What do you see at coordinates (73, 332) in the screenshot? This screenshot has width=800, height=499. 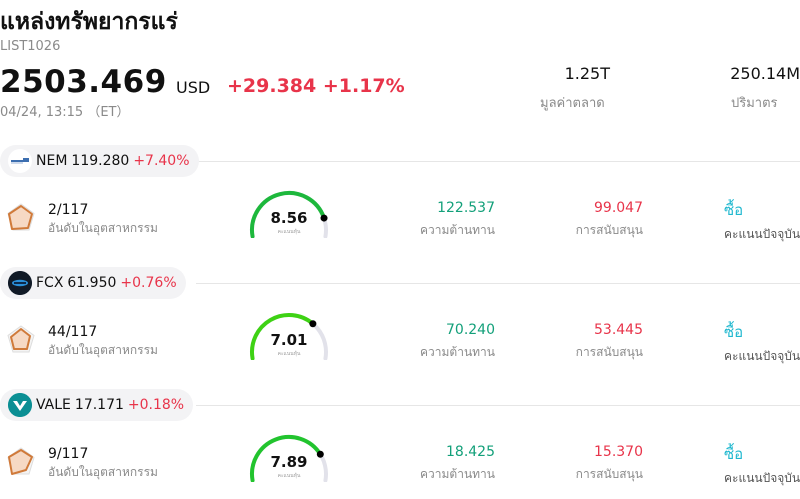 I see `industry-rank: 44/117` at bounding box center [73, 332].